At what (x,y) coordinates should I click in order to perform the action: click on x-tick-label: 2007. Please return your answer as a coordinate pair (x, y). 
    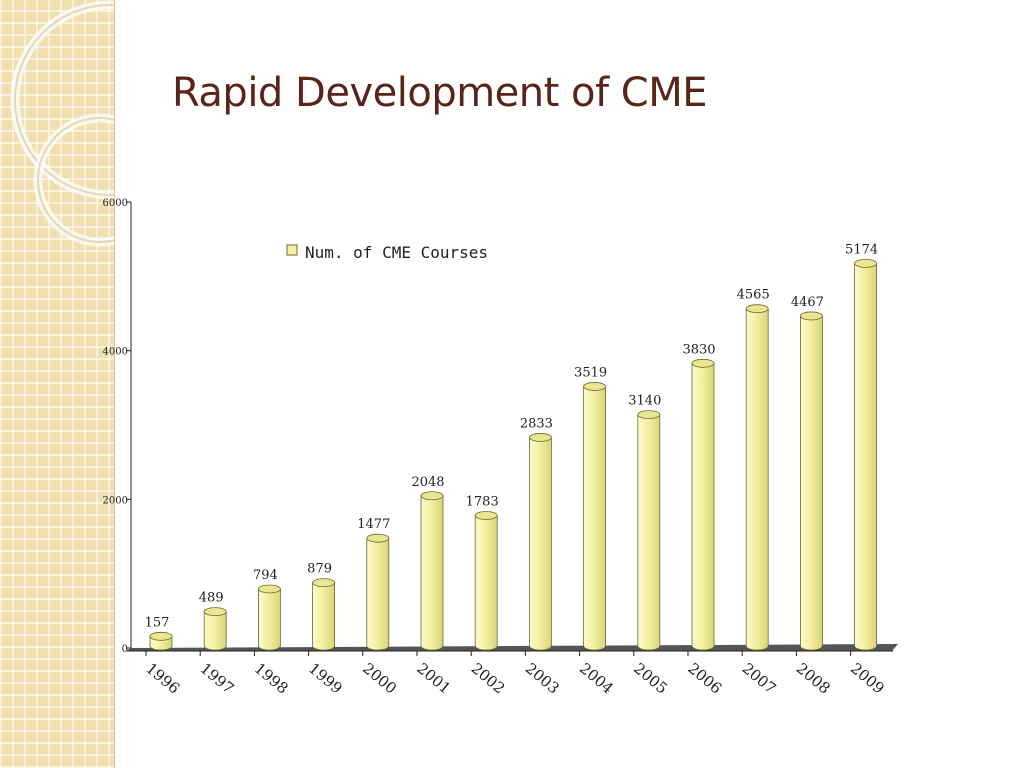
    Looking at the image, I should click on (759, 678).